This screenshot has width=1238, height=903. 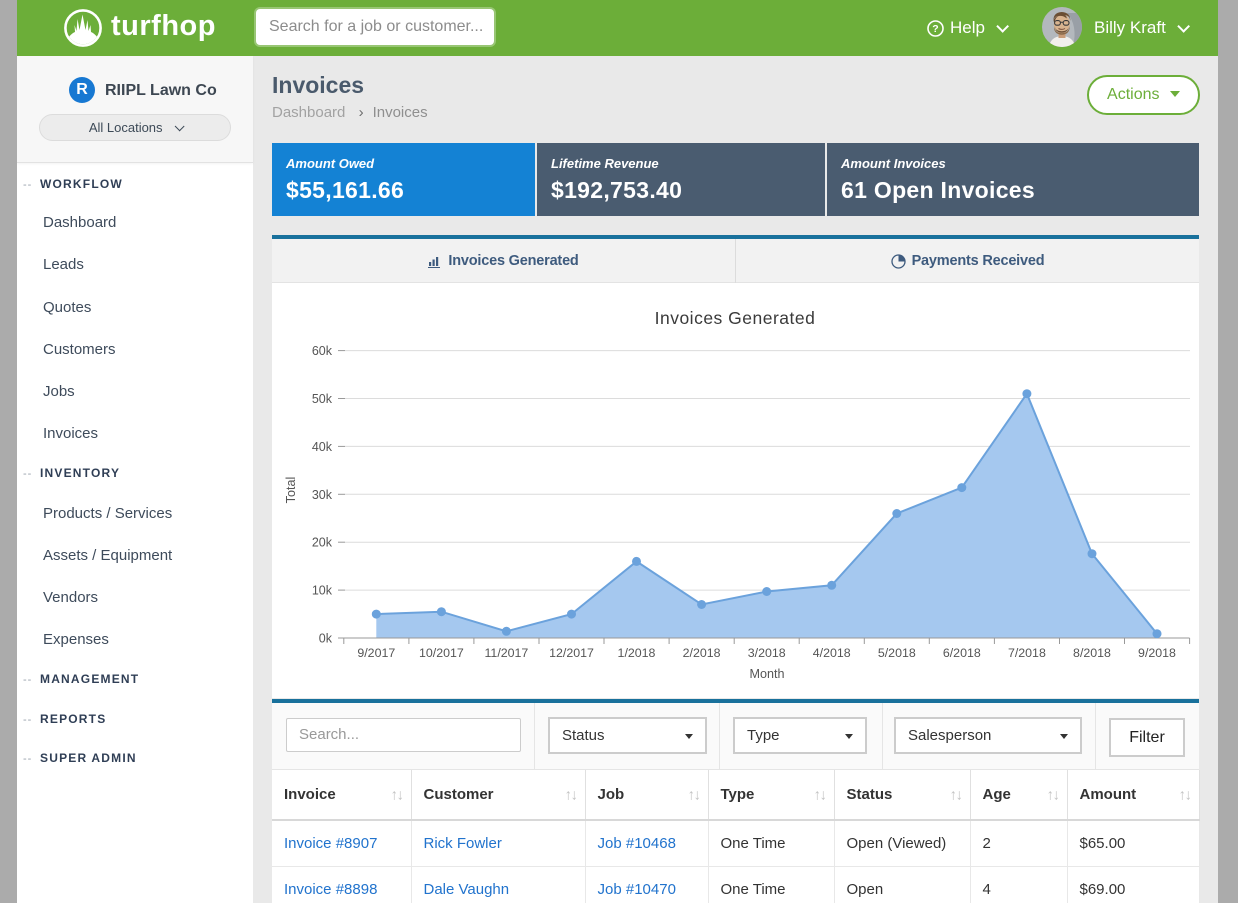 I want to click on svg-text: Month, so click(x=766, y=674).